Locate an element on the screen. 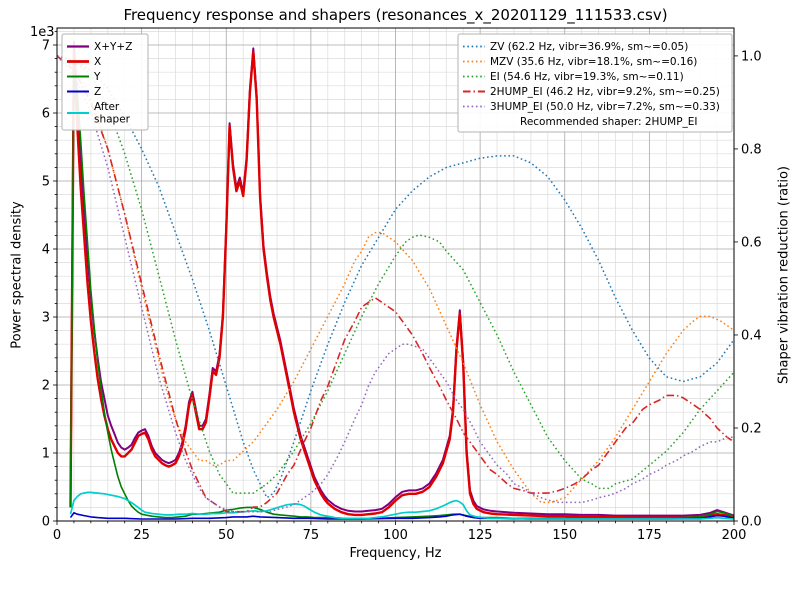  x-tick-label: 75 is located at coordinates (311, 535).